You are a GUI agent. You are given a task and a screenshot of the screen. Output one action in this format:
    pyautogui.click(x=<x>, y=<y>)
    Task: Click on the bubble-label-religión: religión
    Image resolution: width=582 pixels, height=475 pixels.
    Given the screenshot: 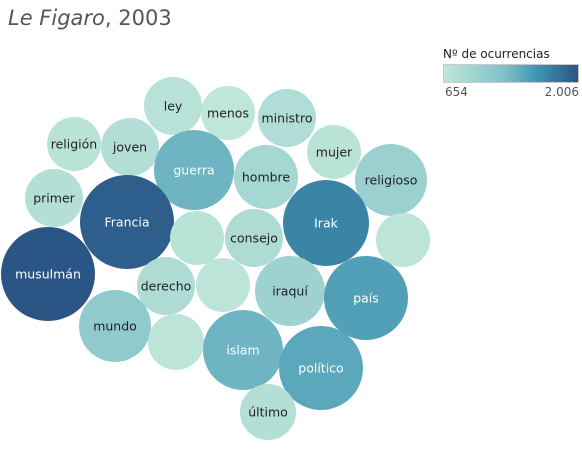 What is the action you would take?
    pyautogui.click(x=74, y=144)
    